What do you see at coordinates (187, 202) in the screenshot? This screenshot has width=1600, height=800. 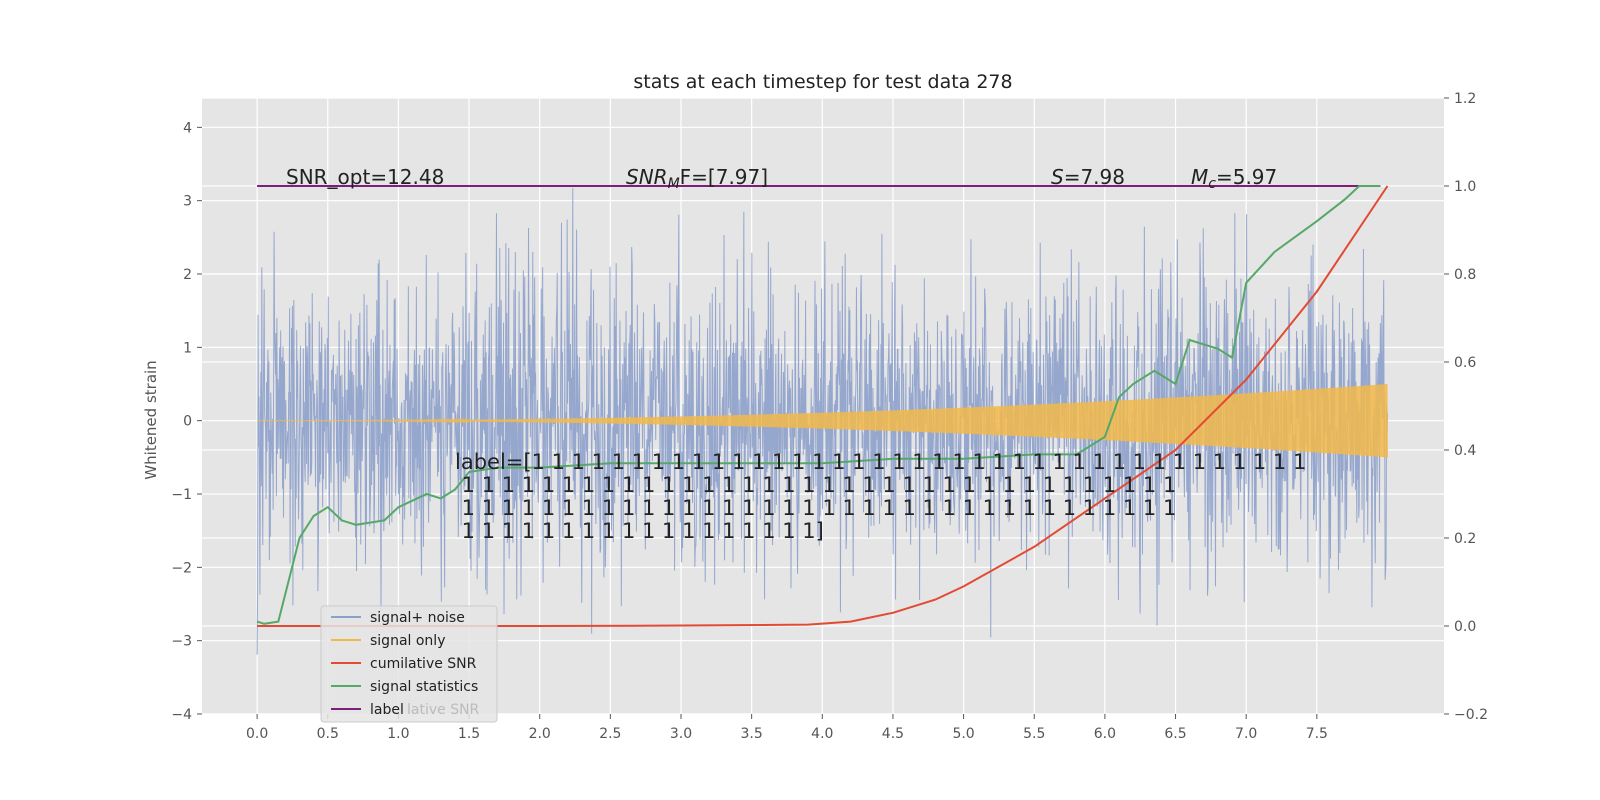 I see `y-tick-label: 3` at bounding box center [187, 202].